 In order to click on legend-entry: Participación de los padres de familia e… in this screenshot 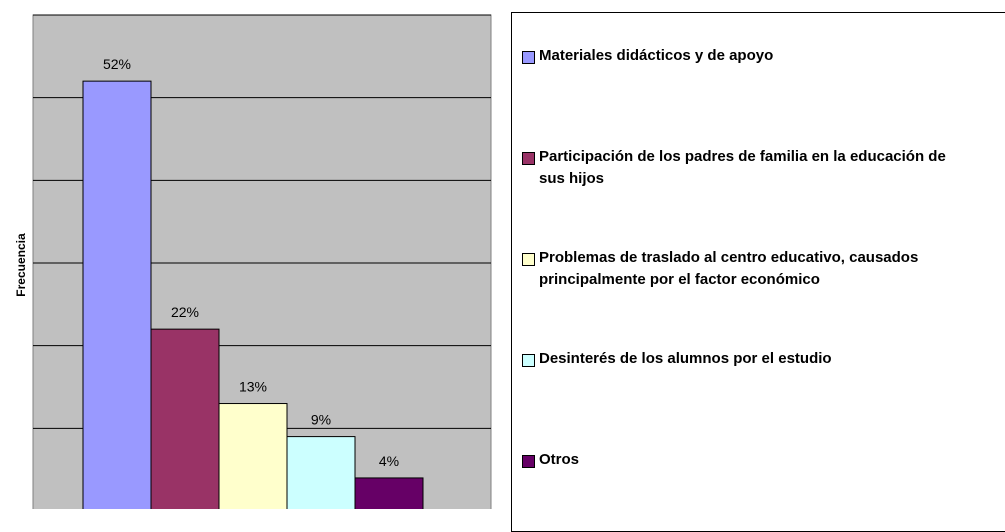, I will do `click(752, 169)`.